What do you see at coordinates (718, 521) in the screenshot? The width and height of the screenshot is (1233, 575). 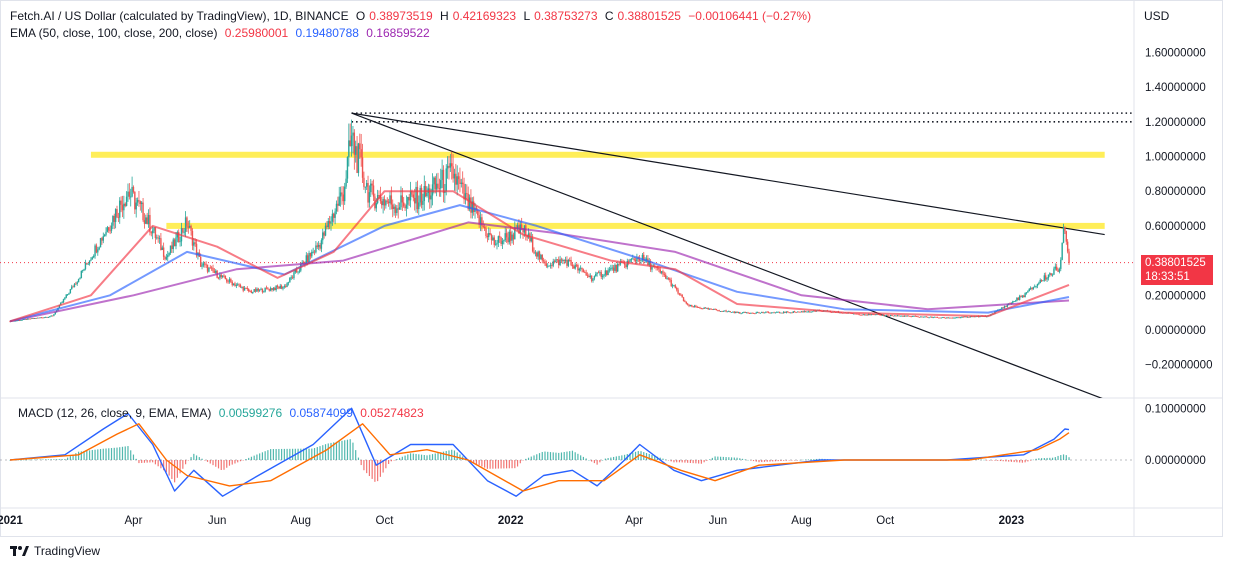 I see `time-axis-tick-label: Jun` at bounding box center [718, 521].